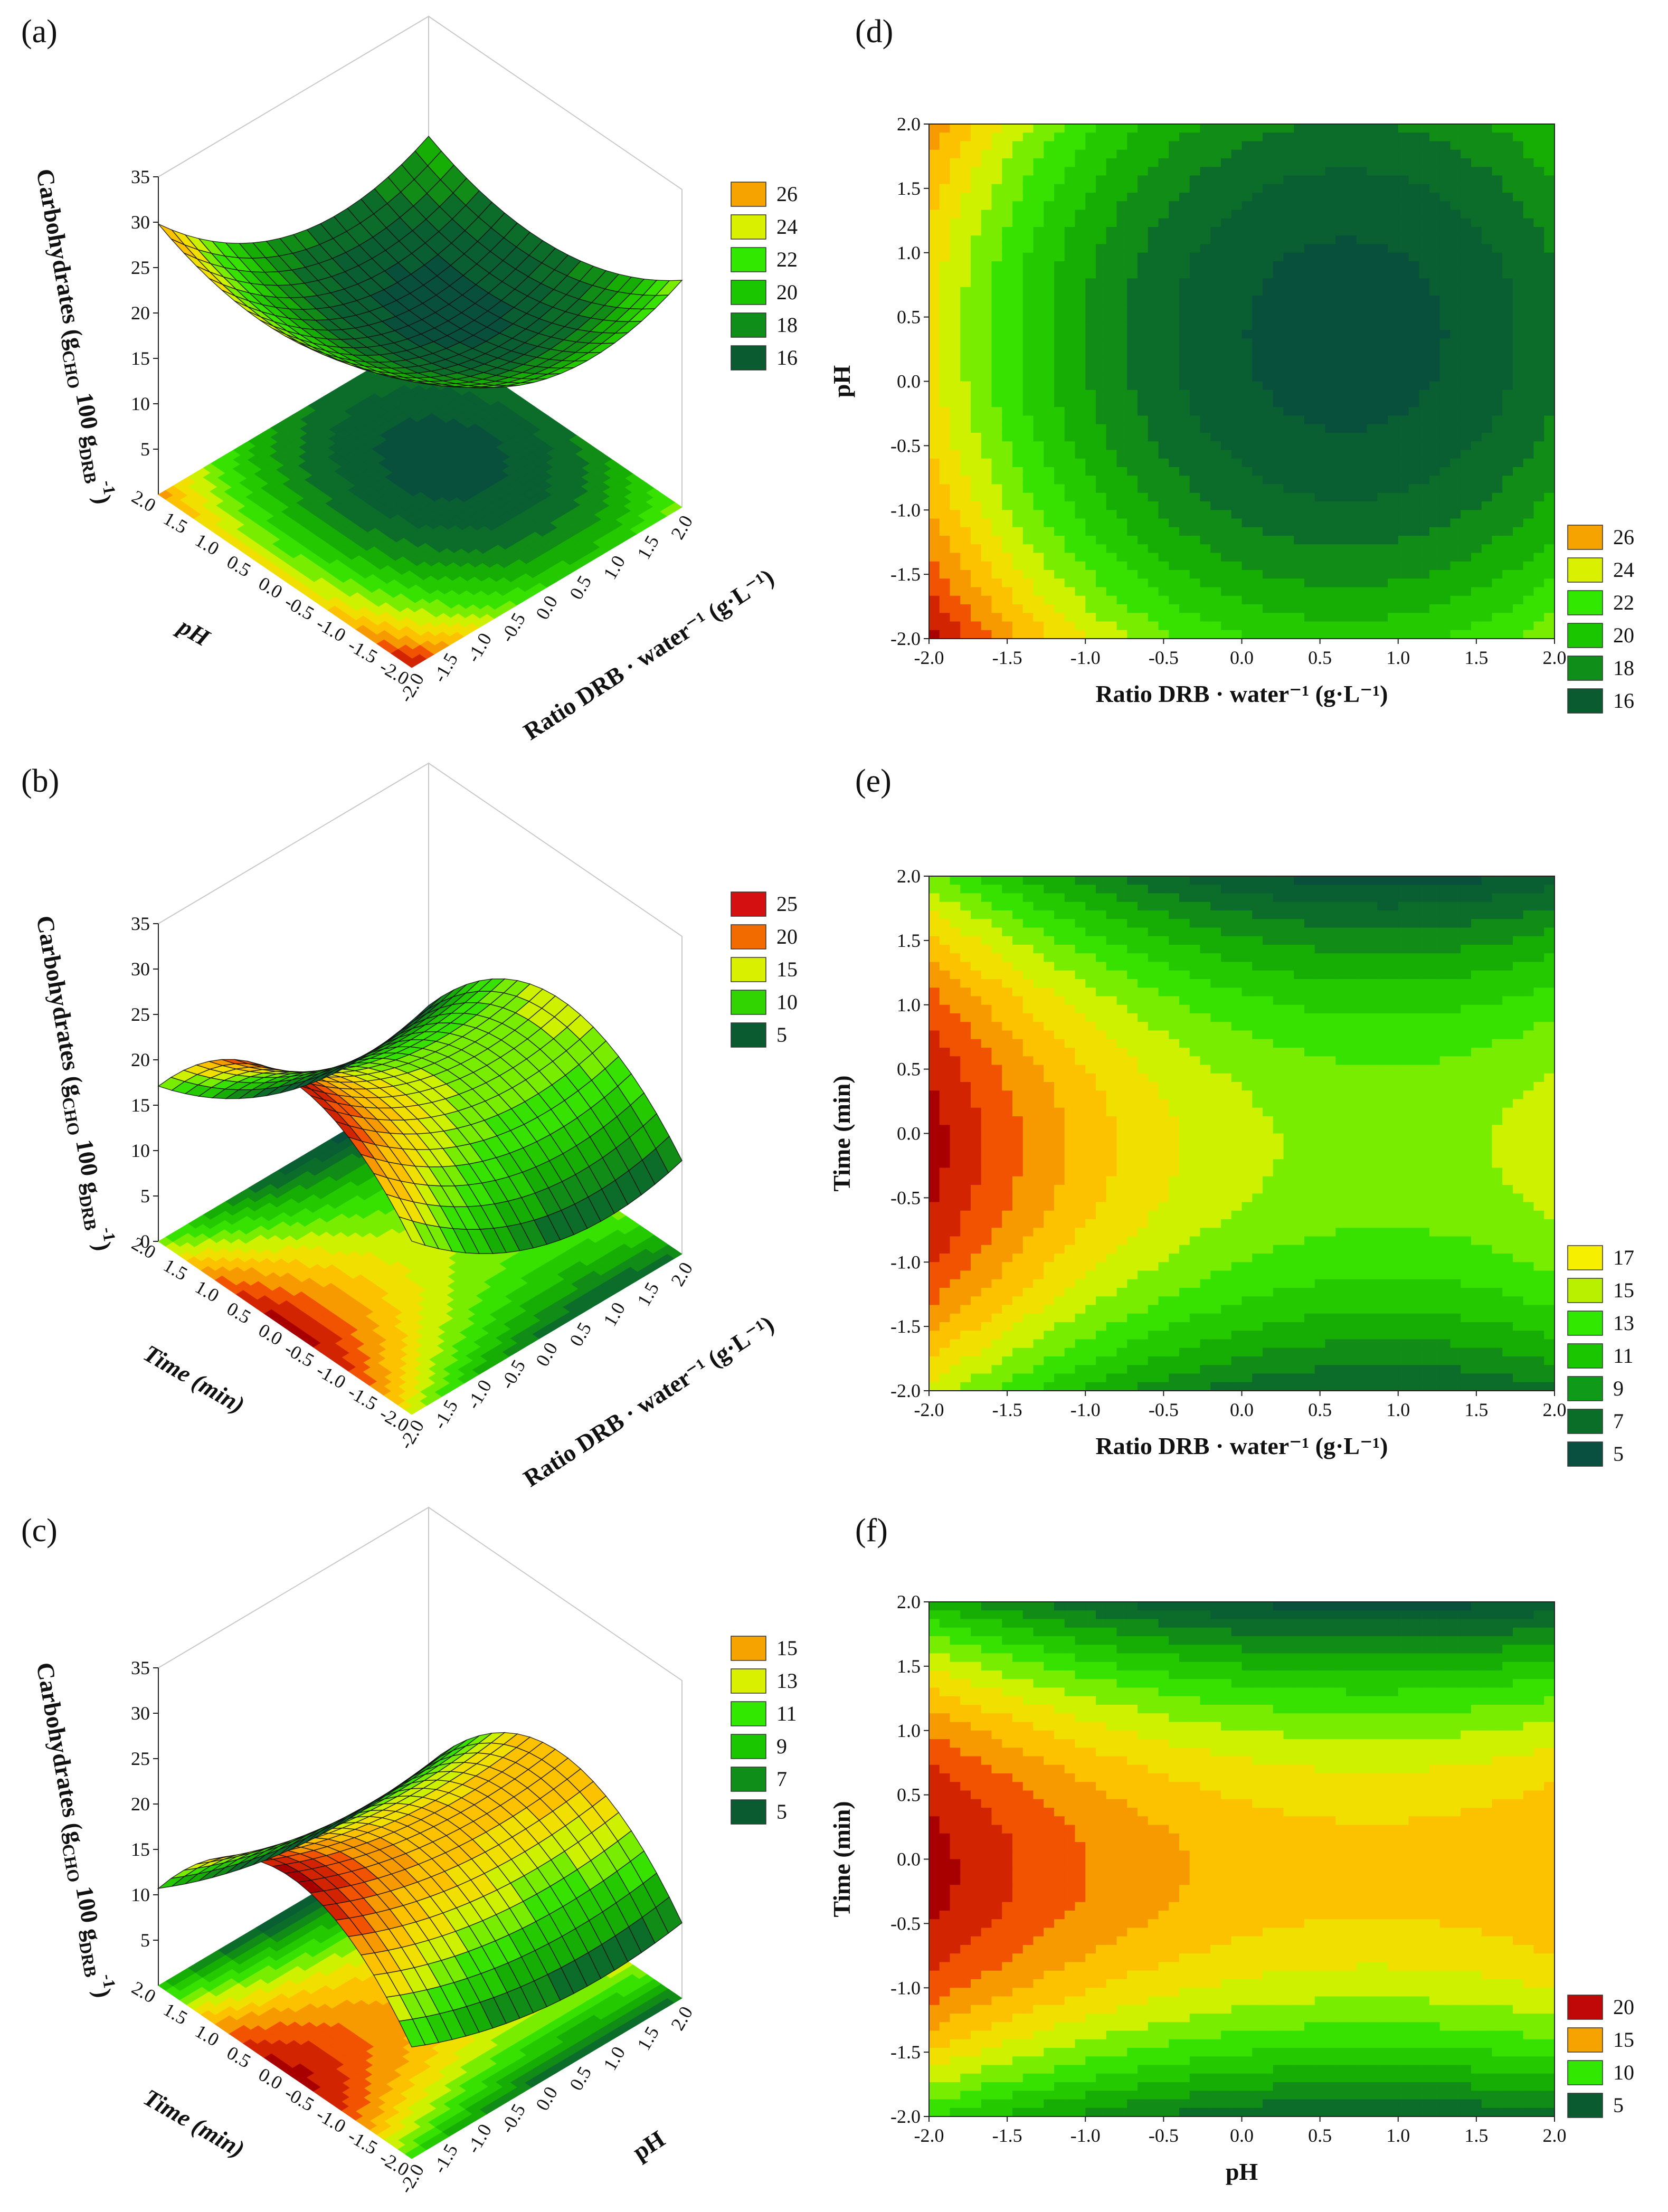 Image resolution: width=1668 pixels, height=2212 pixels. What do you see at coordinates (787, 969) in the screenshot?
I see `legend-label: 15` at bounding box center [787, 969].